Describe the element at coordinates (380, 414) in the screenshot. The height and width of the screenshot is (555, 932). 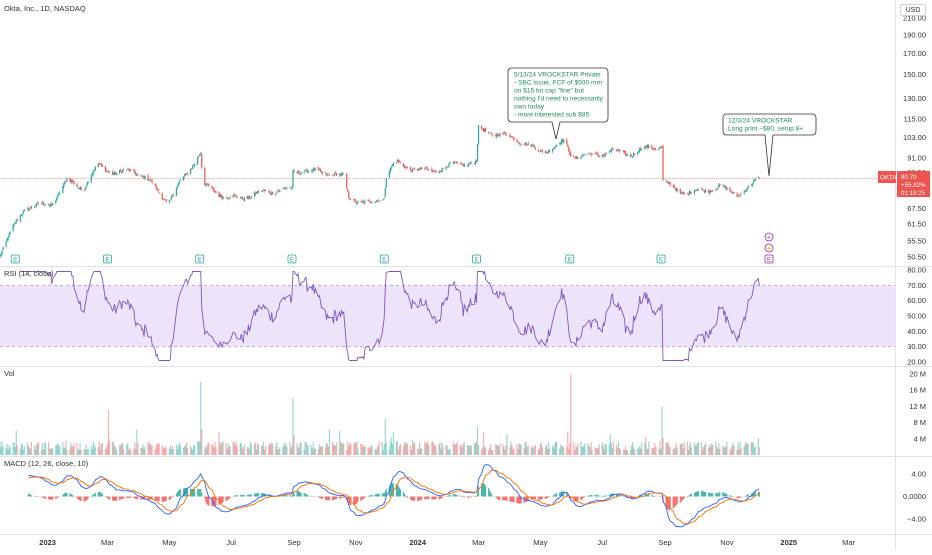
I see `volume-bars` at that location.